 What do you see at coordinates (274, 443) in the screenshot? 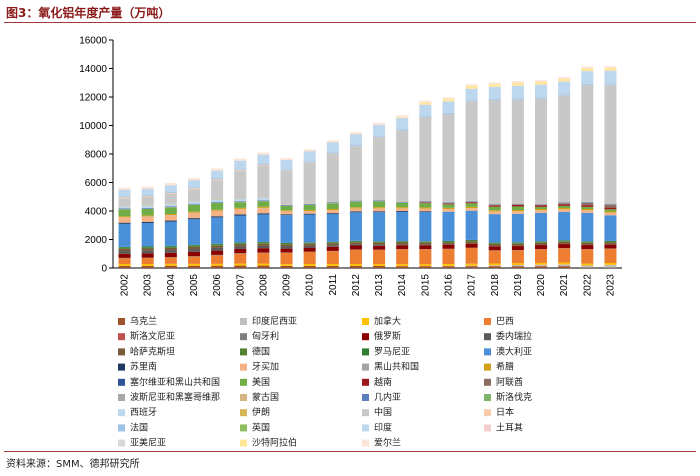
I see `legend-label: 沙特阿拉伯` at bounding box center [274, 443].